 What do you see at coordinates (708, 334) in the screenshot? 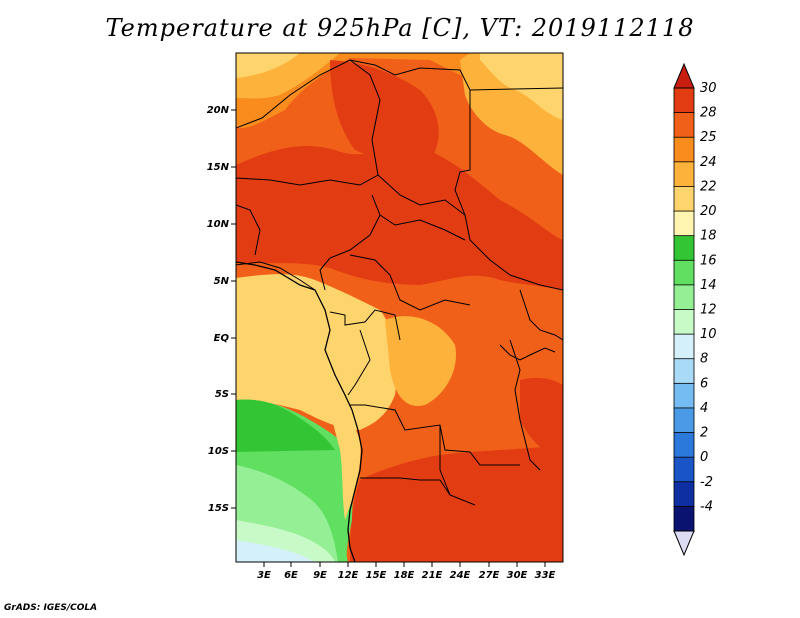
I see `colorbar-label: 10` at bounding box center [708, 334].